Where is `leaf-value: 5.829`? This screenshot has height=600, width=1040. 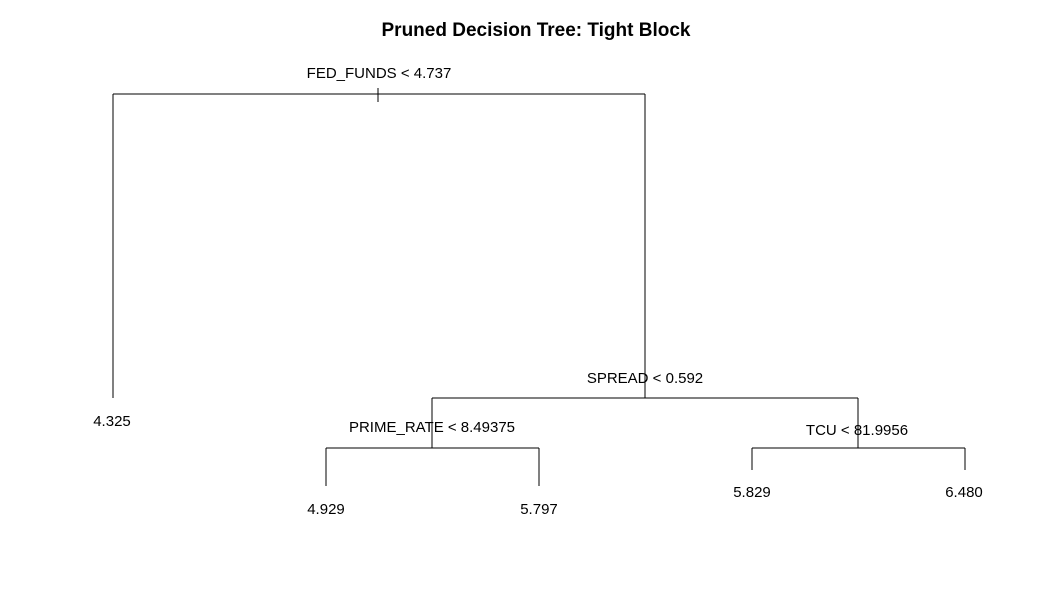
leaf-value: 5.829 is located at coordinates (752, 492).